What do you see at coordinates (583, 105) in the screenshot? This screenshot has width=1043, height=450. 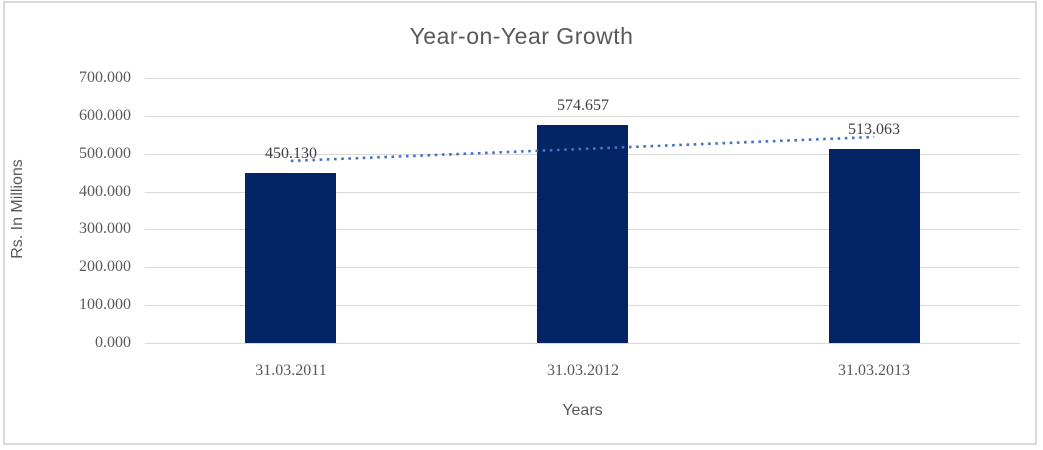 I see `bar-data-label: 574.657` at bounding box center [583, 105].